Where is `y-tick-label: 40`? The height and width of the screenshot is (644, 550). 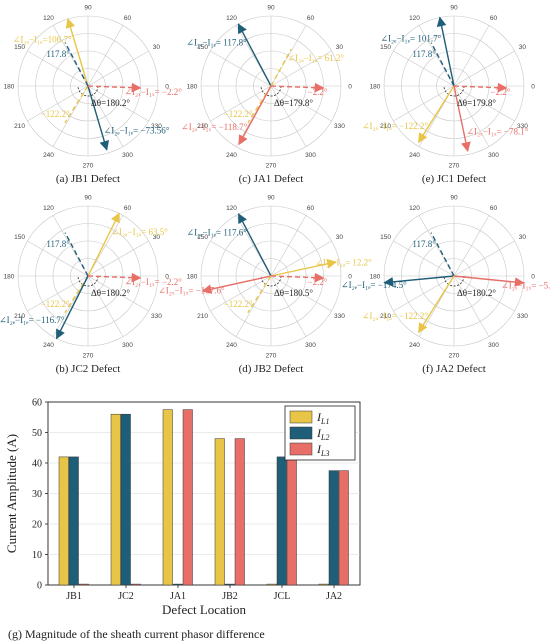 y-tick-label: 40 is located at coordinates (37, 464).